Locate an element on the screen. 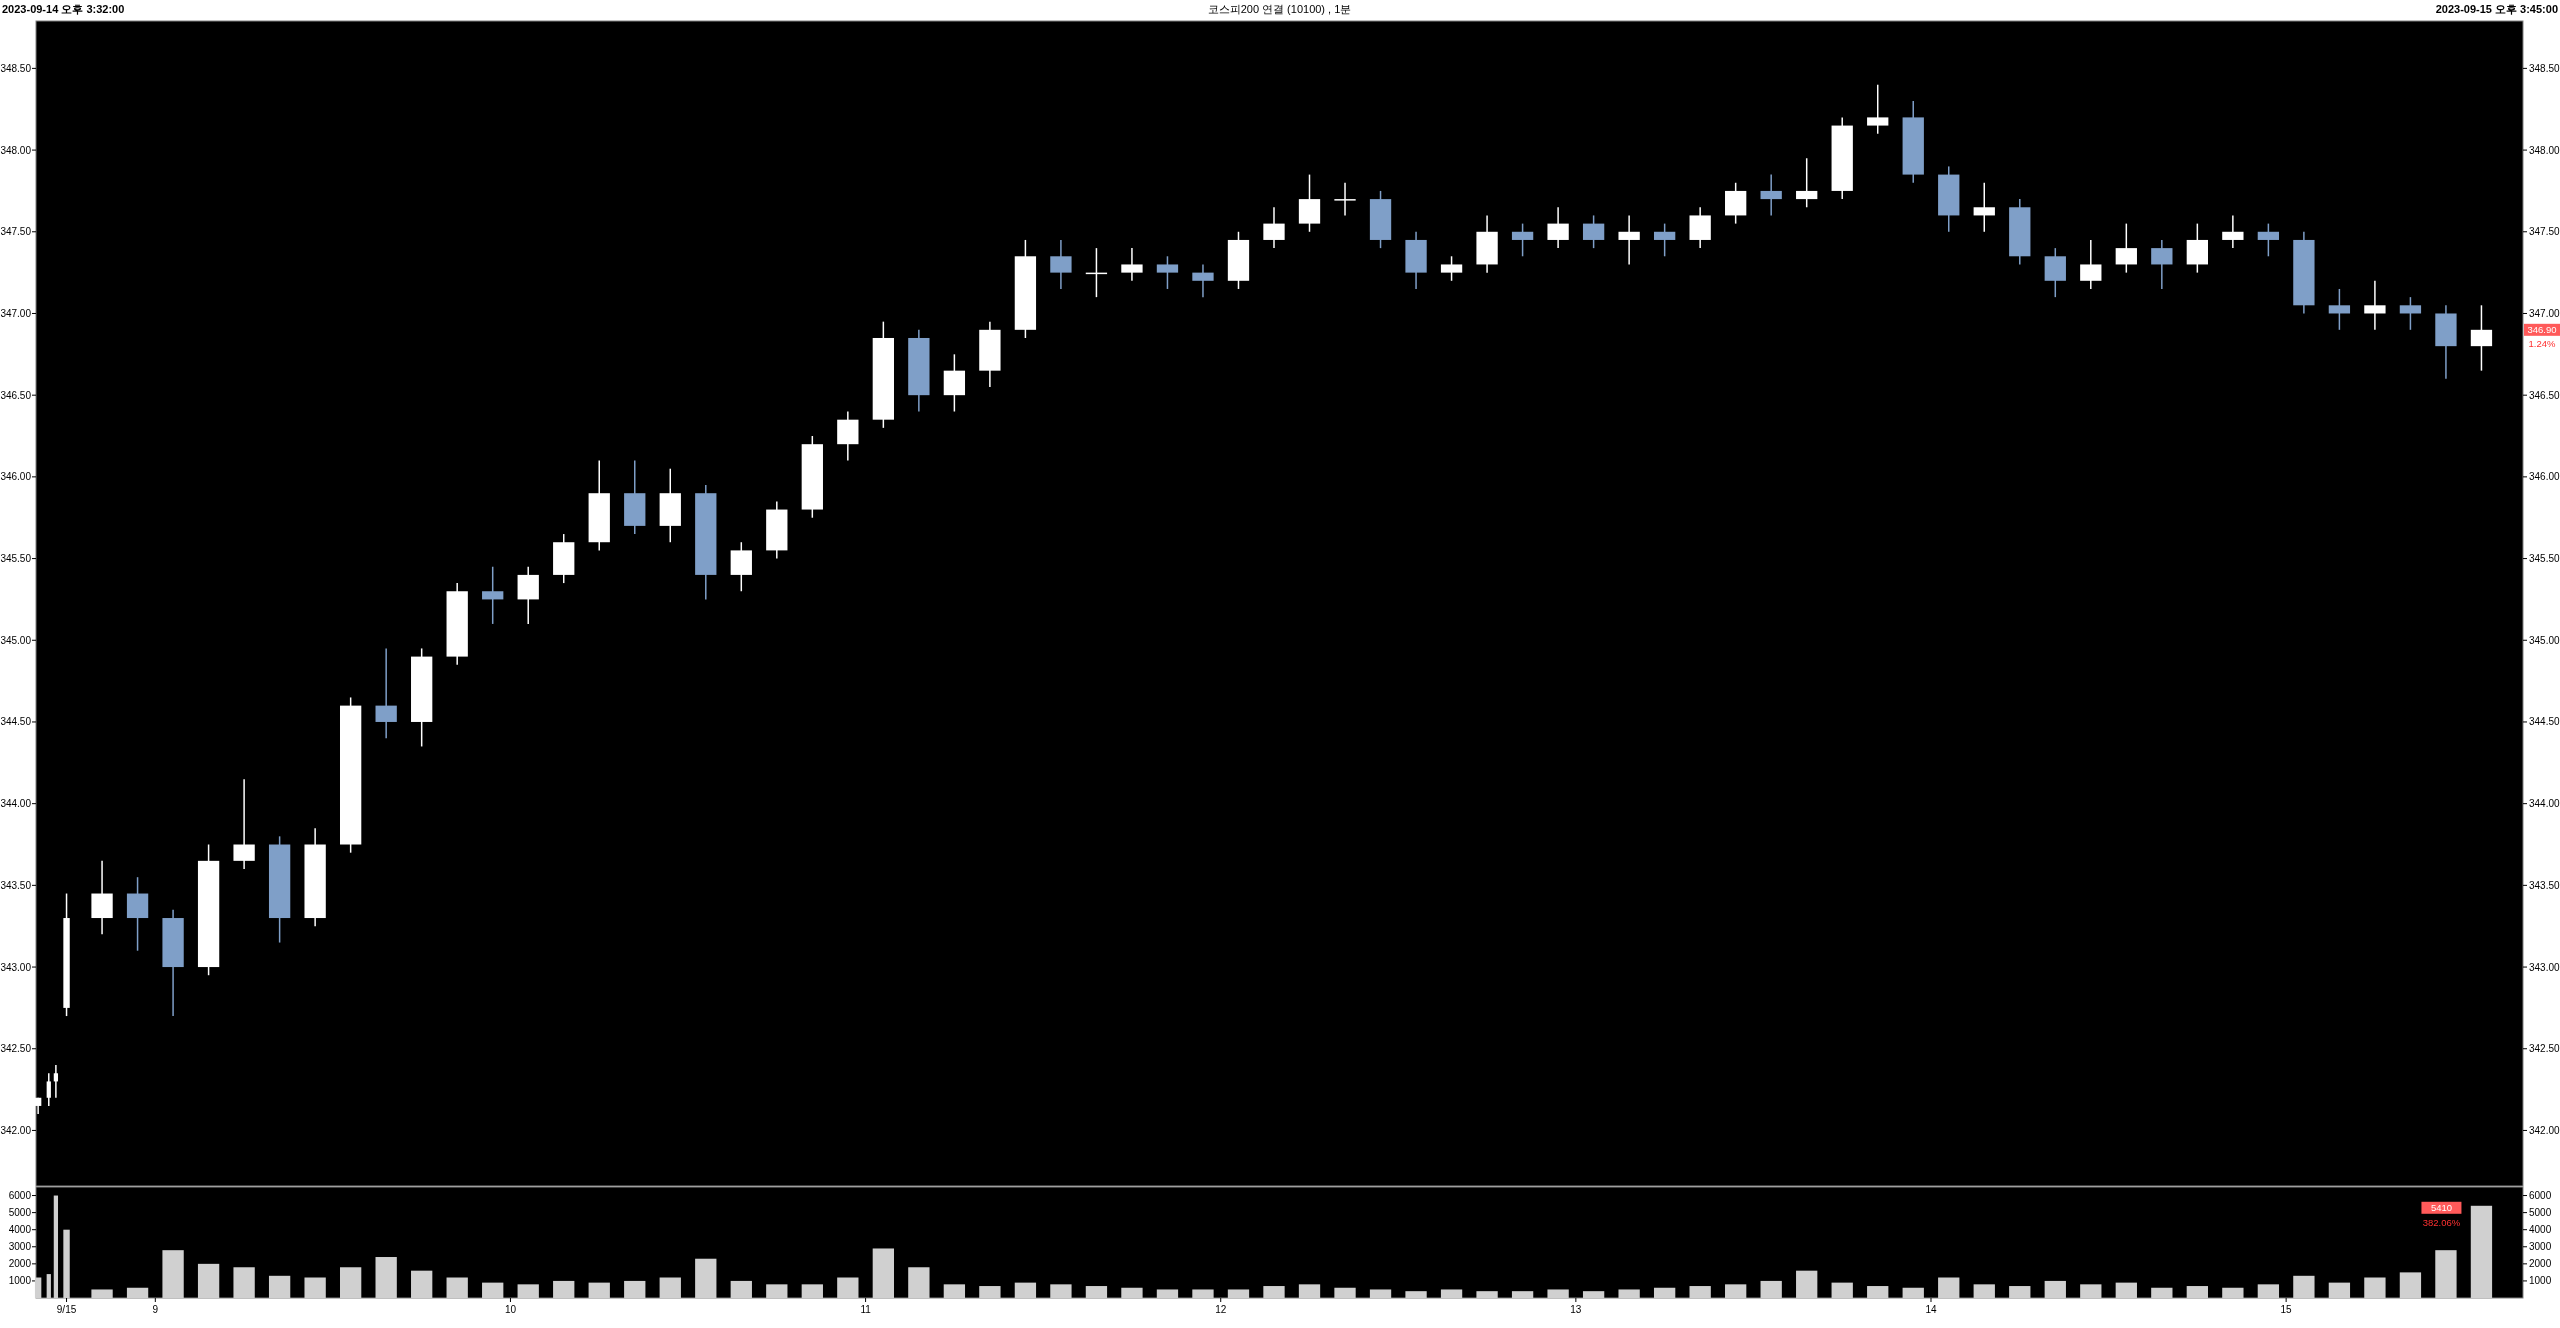 The image size is (2560, 1328). y2-tick-label: 343.00 is located at coordinates (2544, 967).